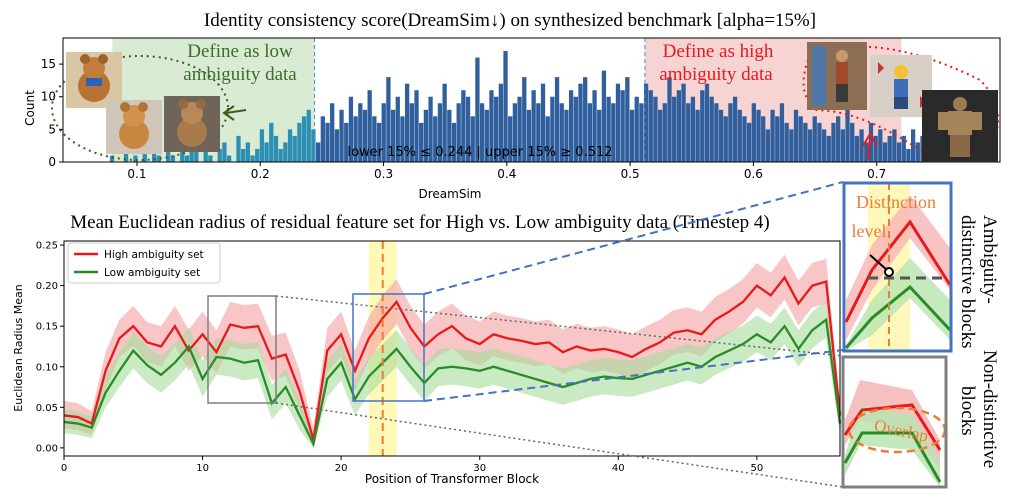 This screenshot has width=1023, height=504. Describe the element at coordinates (52, 129) in the screenshot. I see `histogram-y-tick-label: 5` at that location.